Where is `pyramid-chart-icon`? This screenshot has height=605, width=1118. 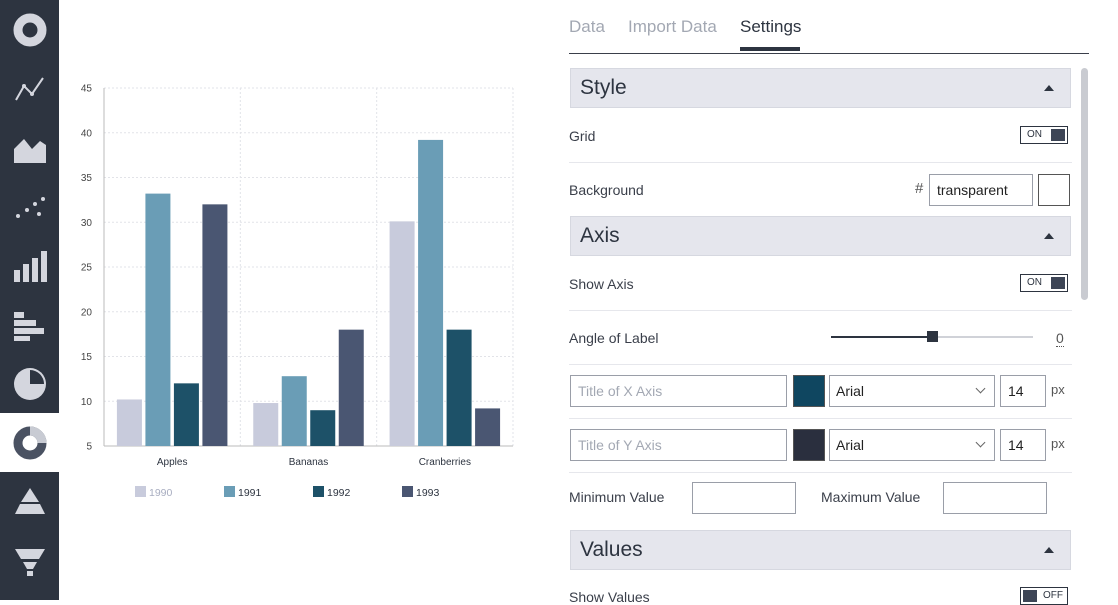 pyramid-chart-icon is located at coordinates (29, 500).